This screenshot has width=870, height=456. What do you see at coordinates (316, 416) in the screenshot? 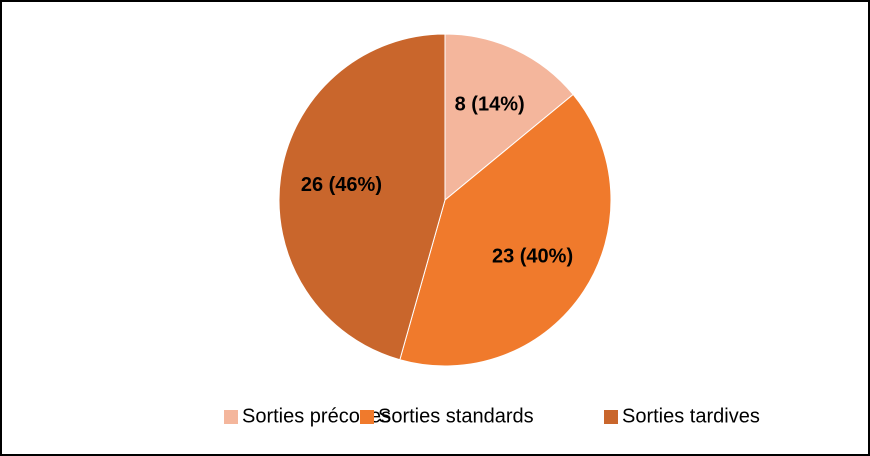
I see `legend-label: Sorties précoces` at bounding box center [316, 416].